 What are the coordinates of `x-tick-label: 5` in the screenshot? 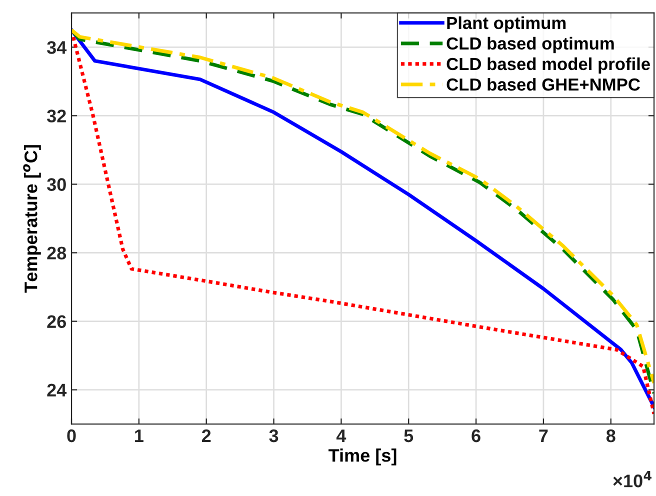 It's located at (409, 436).